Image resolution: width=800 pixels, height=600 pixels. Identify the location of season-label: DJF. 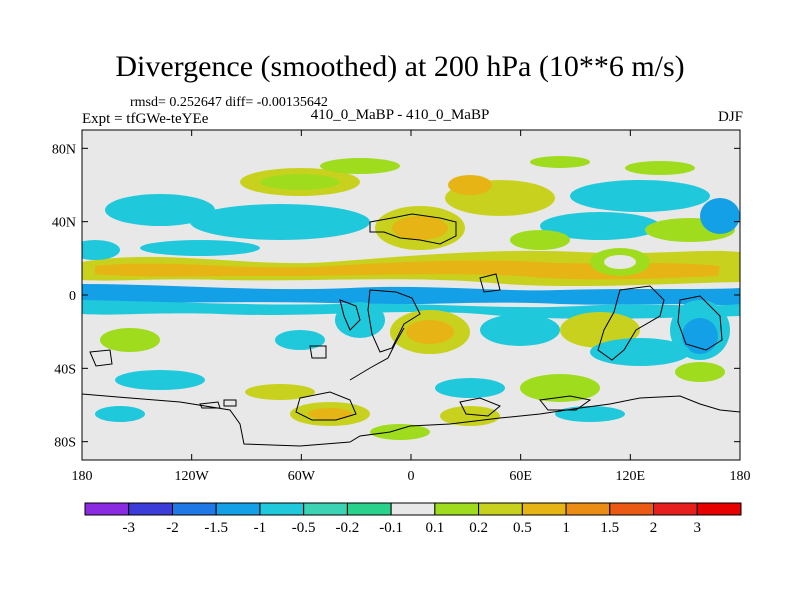
(730, 117).